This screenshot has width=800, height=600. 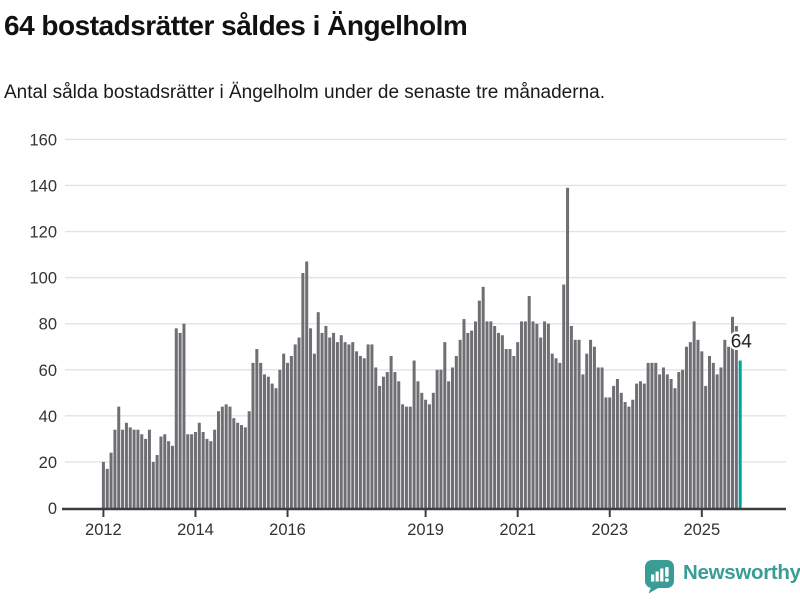 I want to click on x-axis-tick-label: 2012, so click(x=103, y=530).